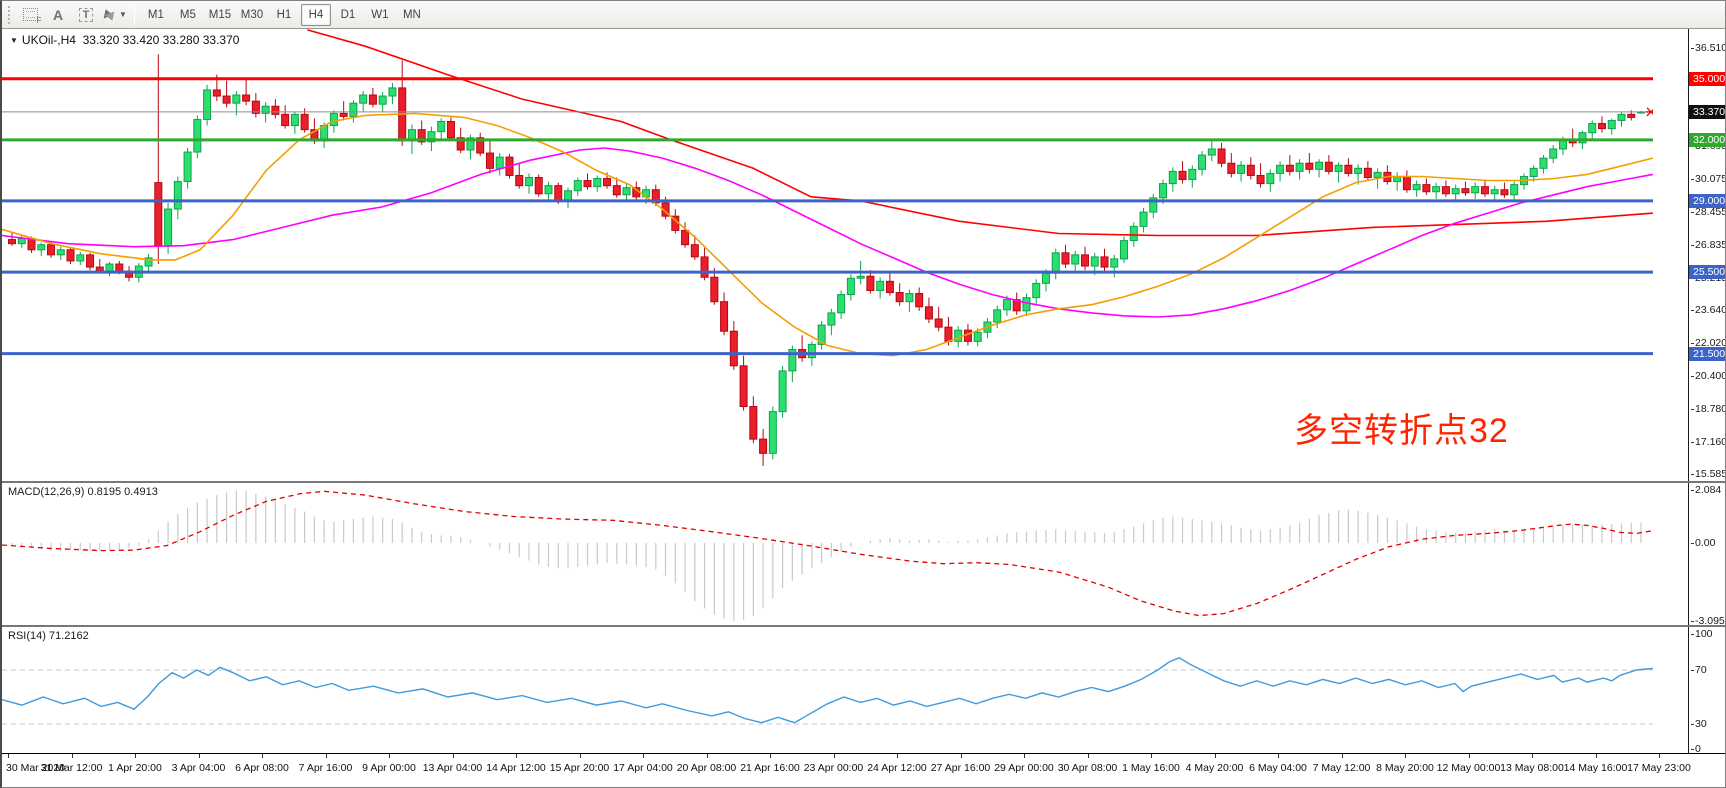 Image resolution: width=1726 pixels, height=788 pixels. What do you see at coordinates (35, 768) in the screenshot?
I see `time-axis-label: 30 Mar 2020` at bounding box center [35, 768].